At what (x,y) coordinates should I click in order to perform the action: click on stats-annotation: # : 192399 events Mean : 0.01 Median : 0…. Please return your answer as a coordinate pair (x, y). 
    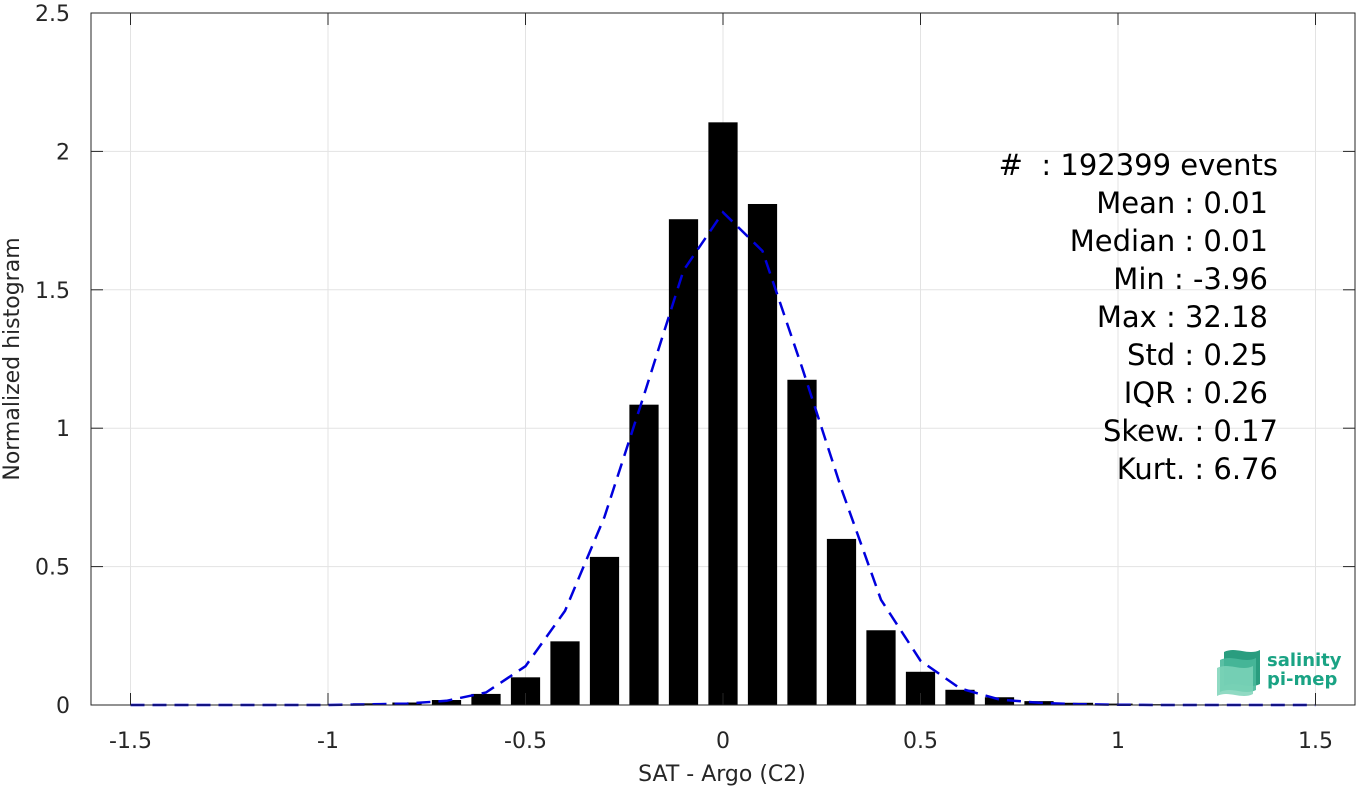
    Looking at the image, I should click on (1138, 317).